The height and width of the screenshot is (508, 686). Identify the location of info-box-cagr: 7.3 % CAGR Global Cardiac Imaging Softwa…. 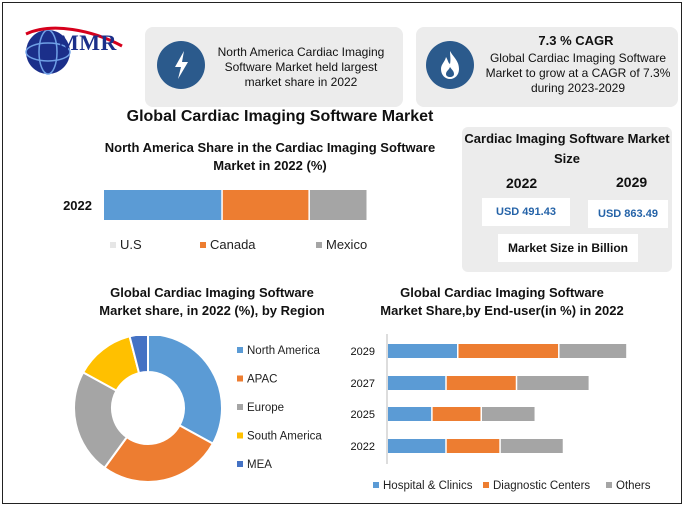
(547, 67).